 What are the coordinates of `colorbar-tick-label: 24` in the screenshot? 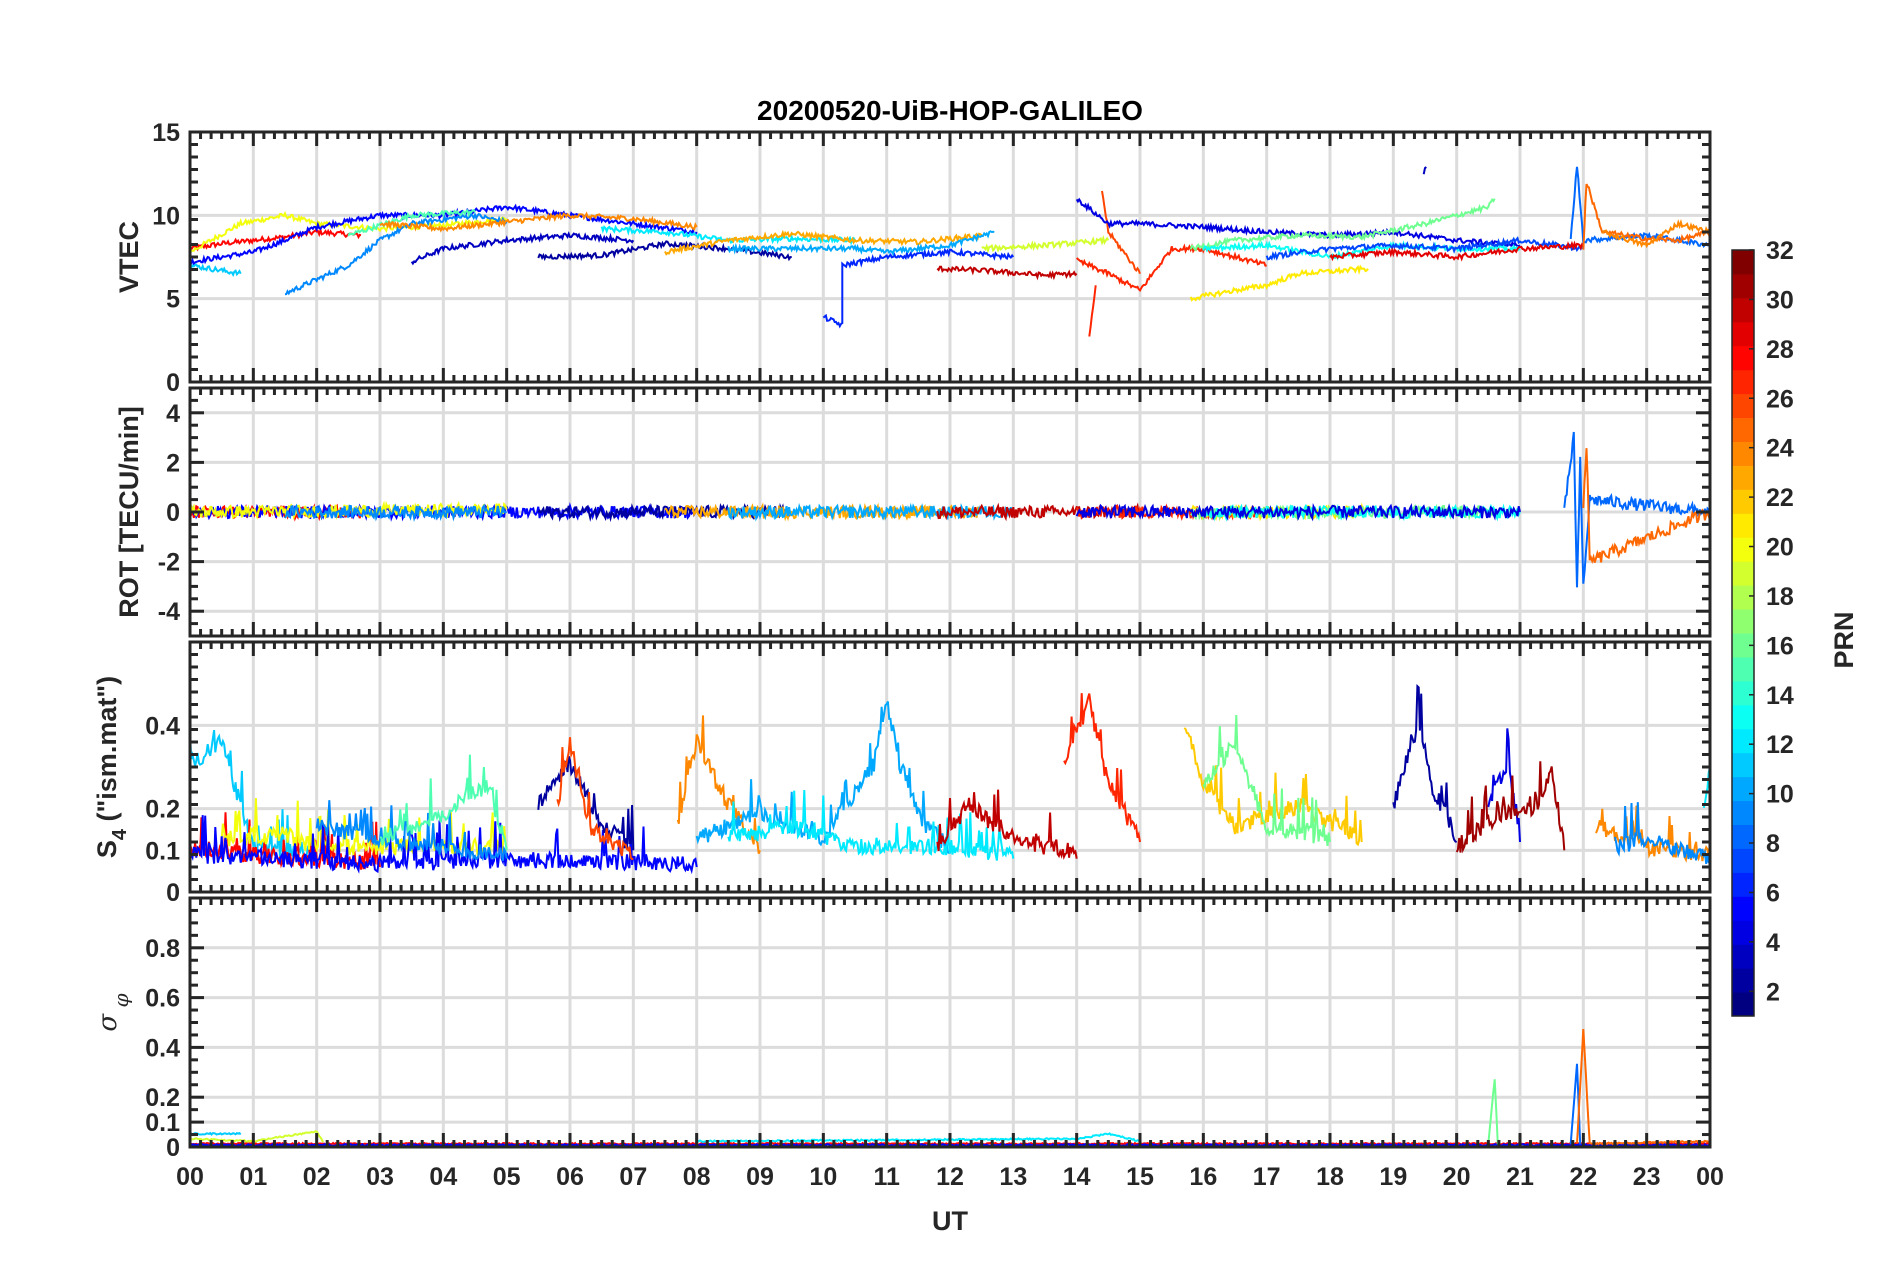 It's located at (1780, 449).